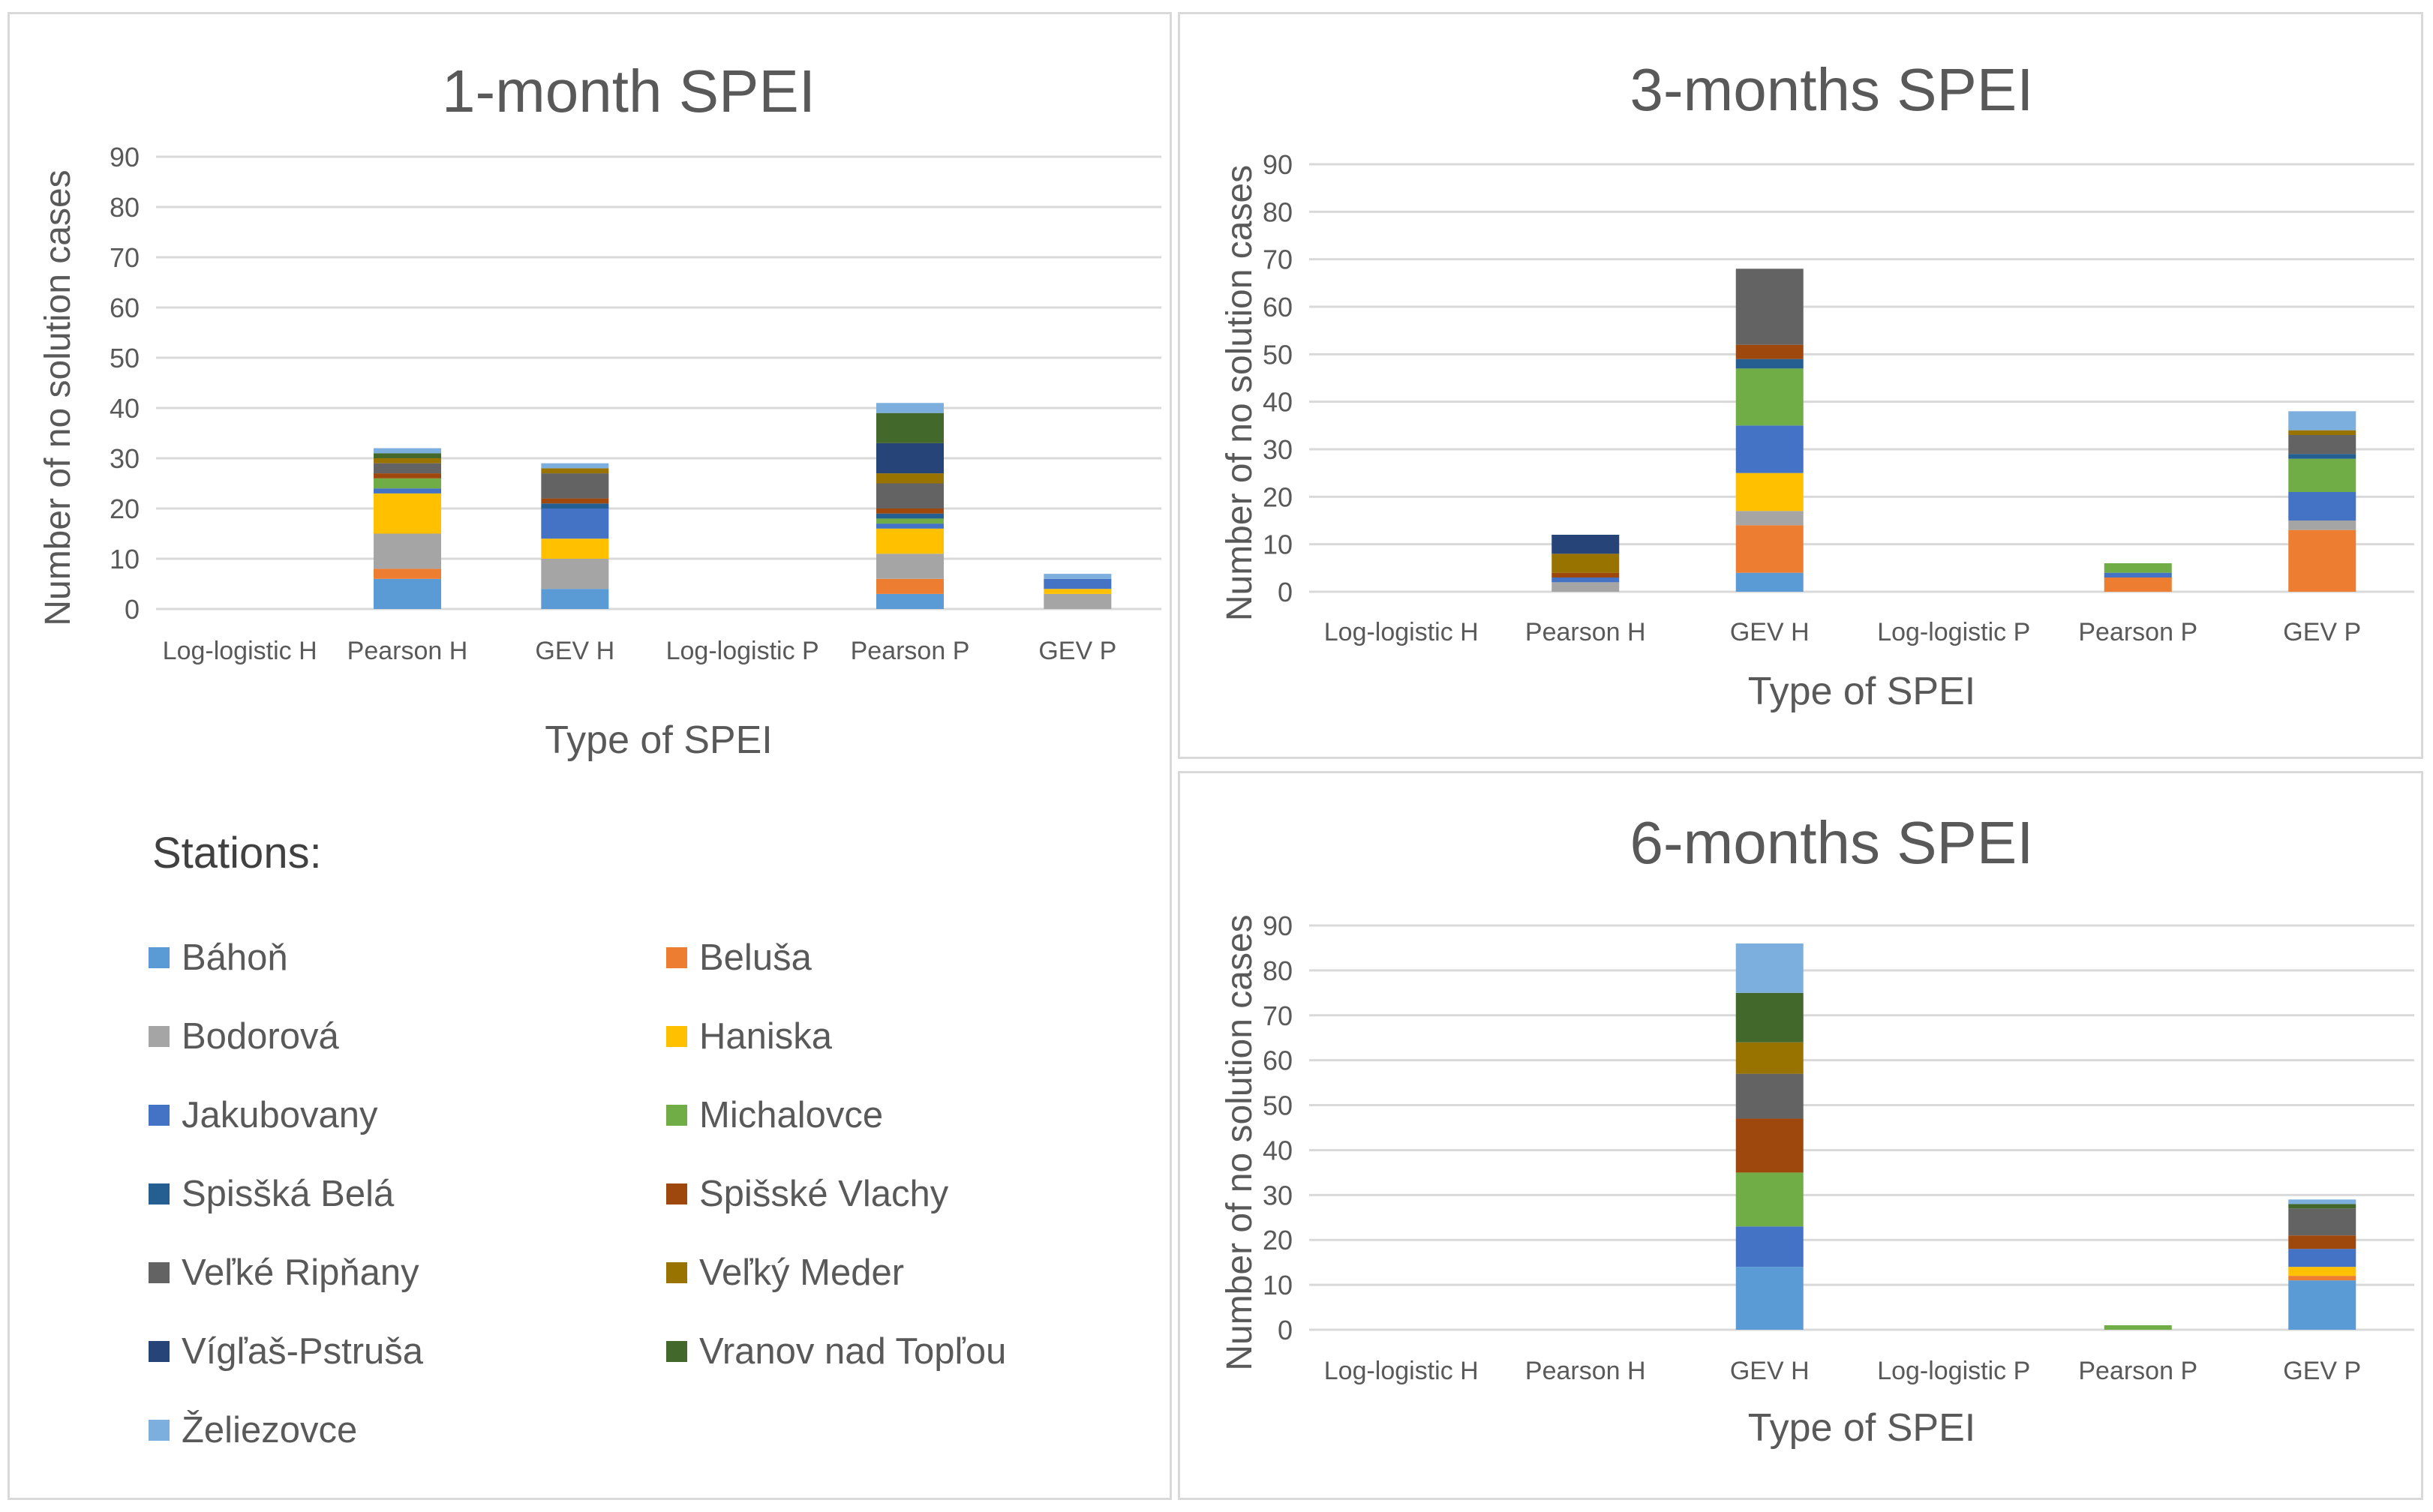  Describe the element at coordinates (260, 1036) in the screenshot. I see `legend-label: Bodorová` at that location.